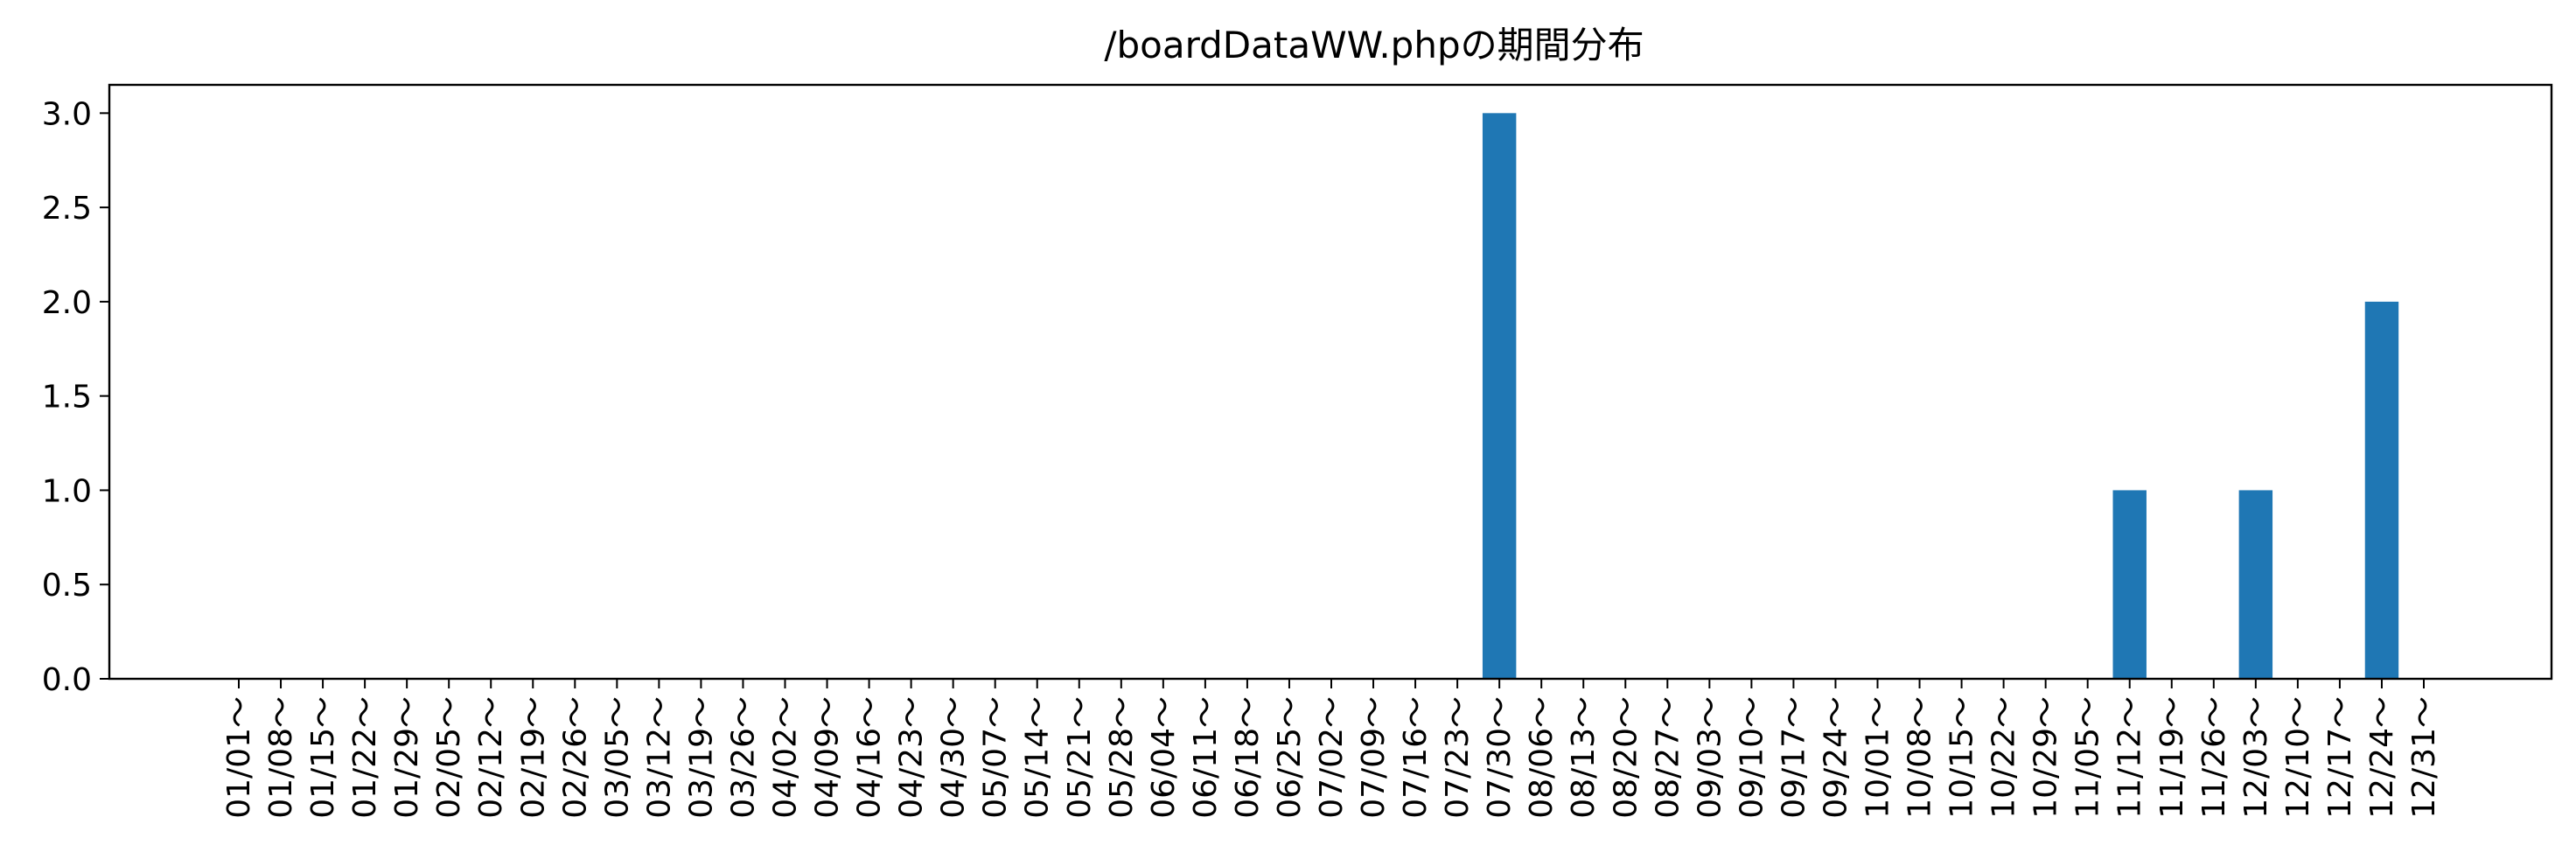 The width and height of the screenshot is (2576, 866). Describe the element at coordinates (870, 757) in the screenshot. I see `x-tick-label: 04/16～` at that location.